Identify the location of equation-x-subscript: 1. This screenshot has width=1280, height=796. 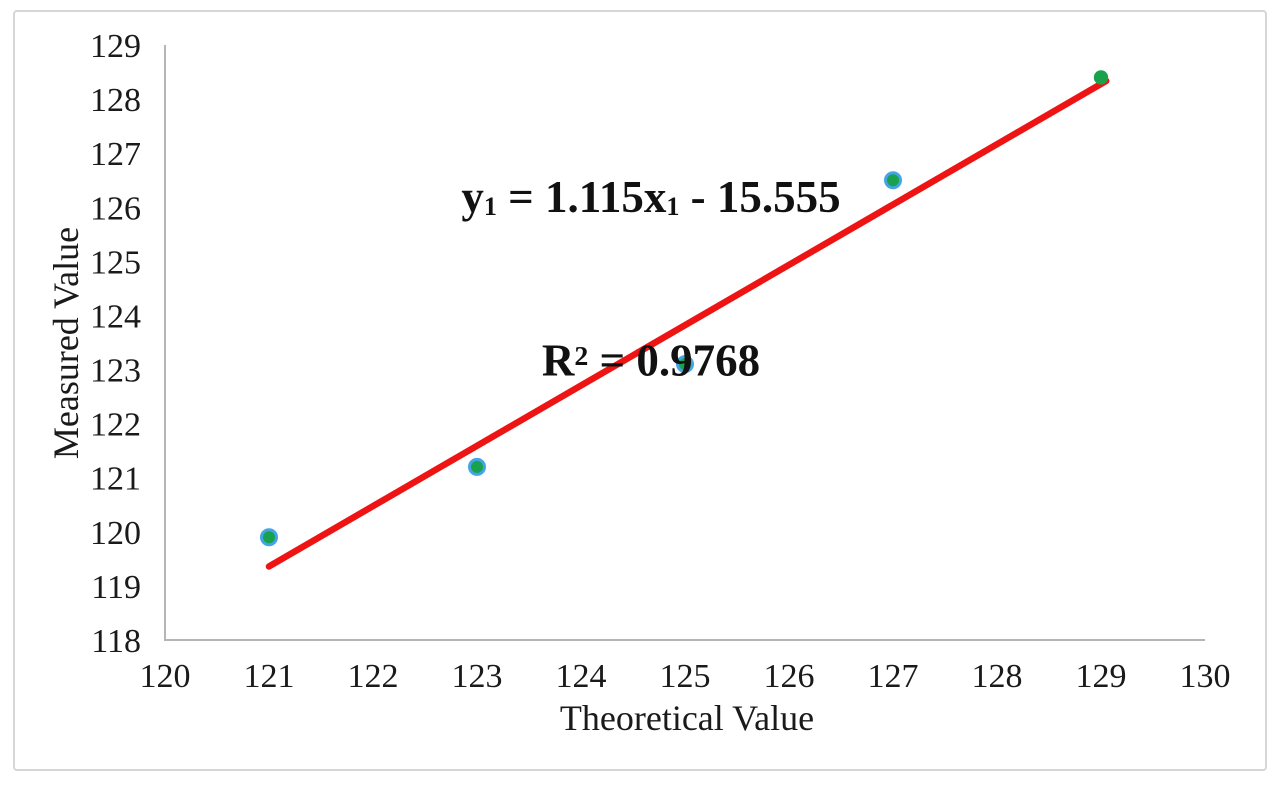
(673, 207).